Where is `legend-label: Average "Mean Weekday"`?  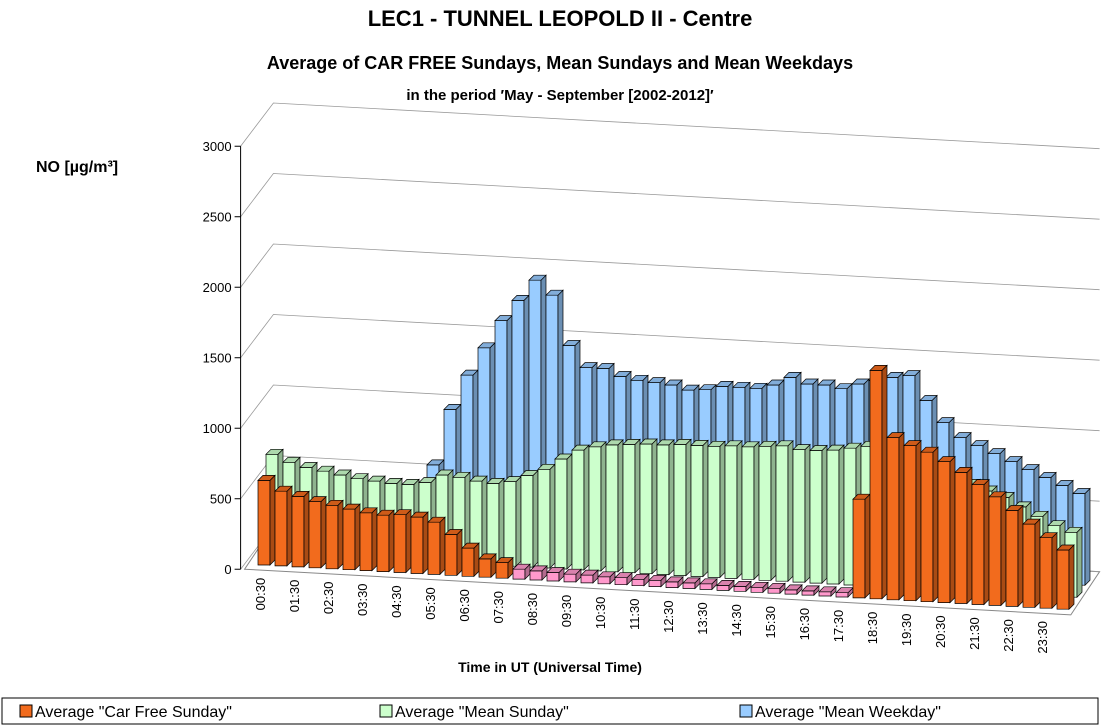
legend-label: Average "Mean Weekday" is located at coordinates (848, 712).